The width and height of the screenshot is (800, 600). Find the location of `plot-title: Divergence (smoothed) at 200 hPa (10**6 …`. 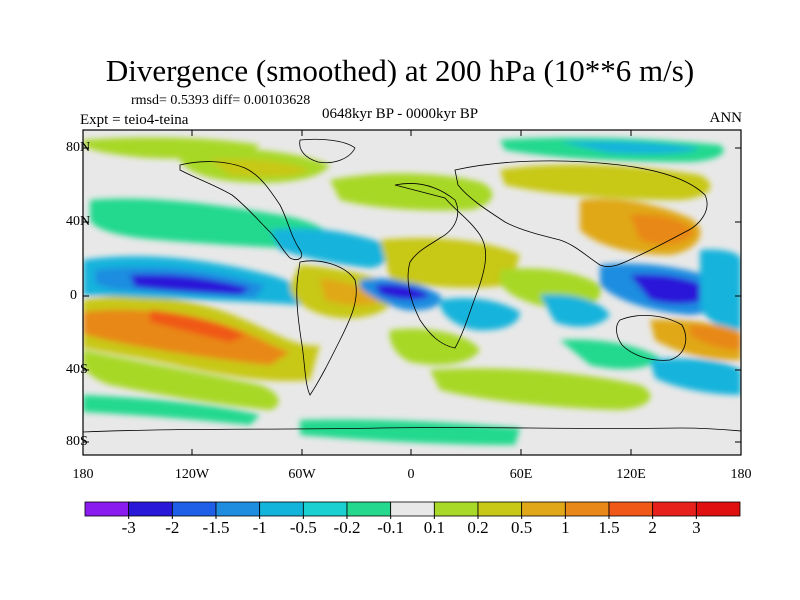

plot-title: Divergence (smoothed) at 200 hPa (10**6 … is located at coordinates (400, 70).